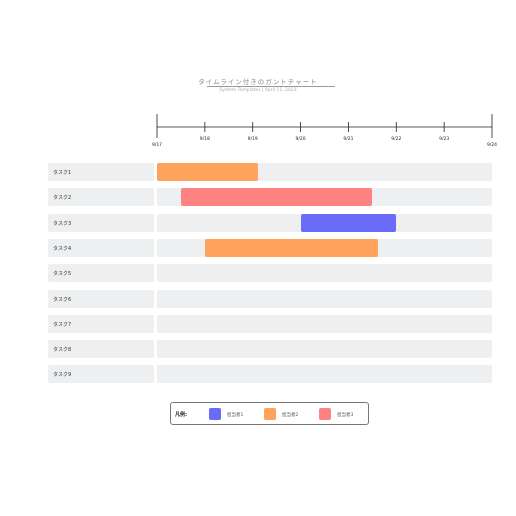  Describe the element at coordinates (101, 197) in the screenshot. I see `task-label-cell: タスク2` at that location.